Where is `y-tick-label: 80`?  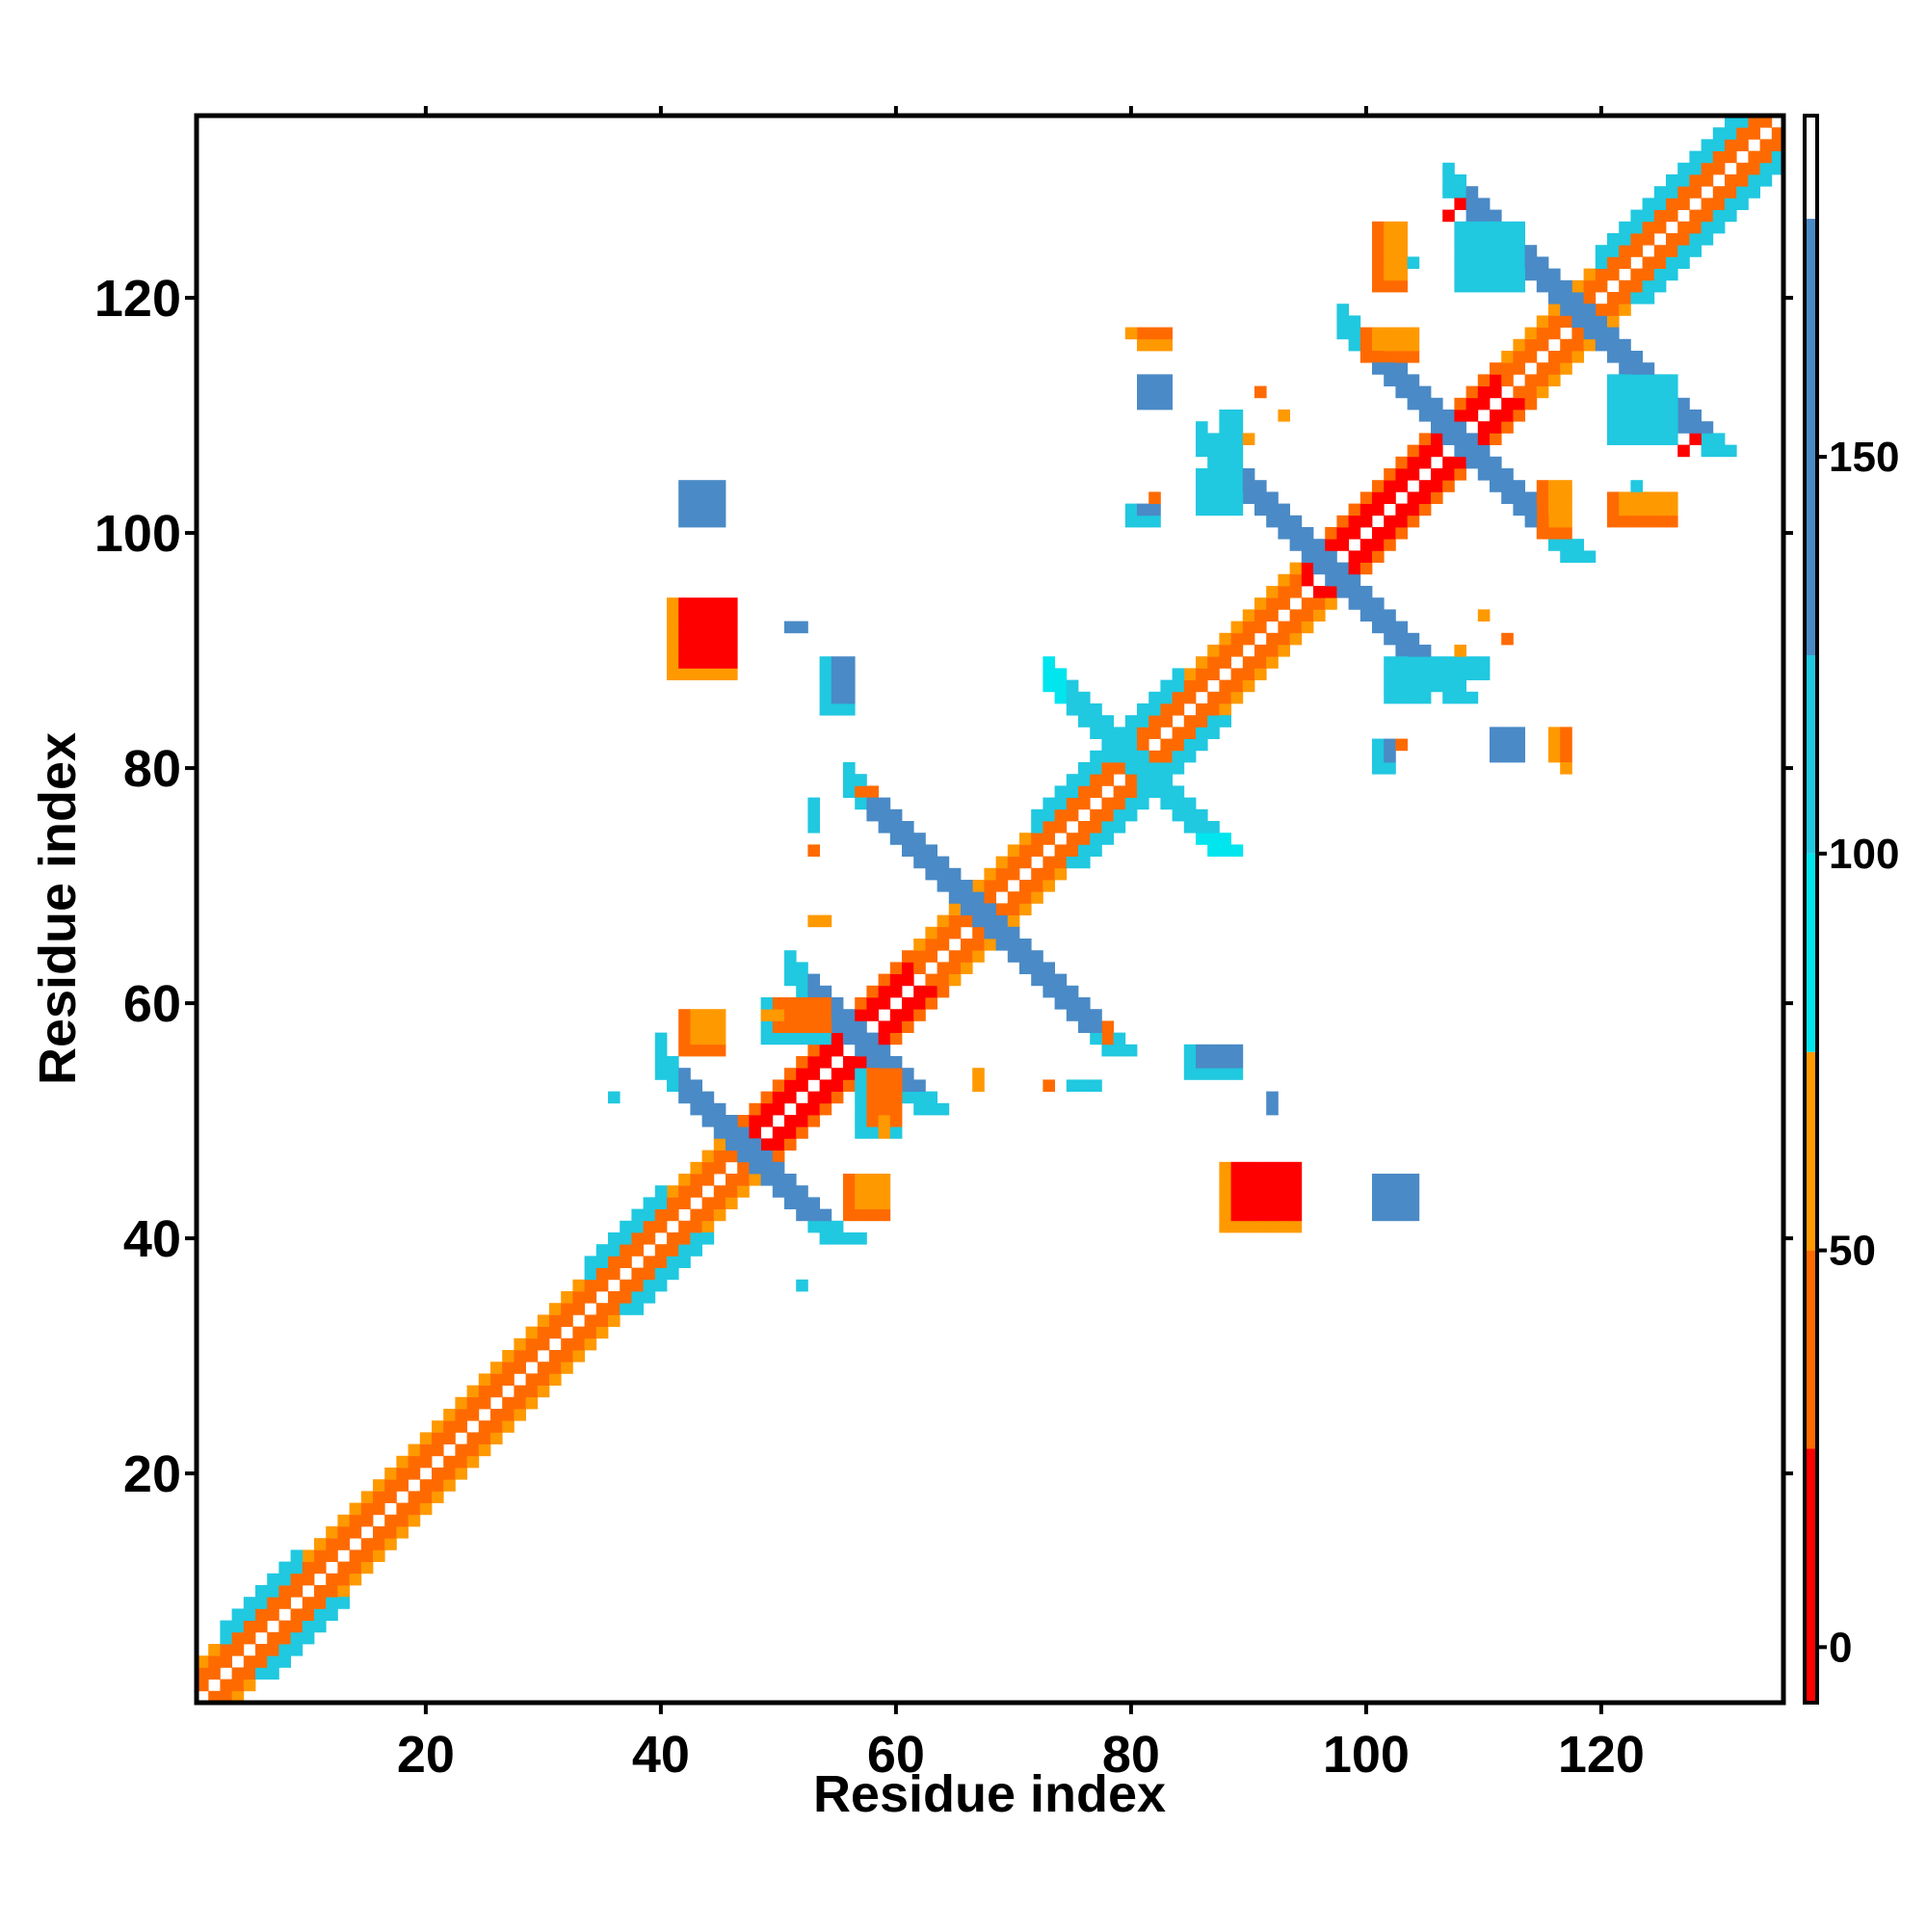 y-tick-label: 80 is located at coordinates (152, 769).